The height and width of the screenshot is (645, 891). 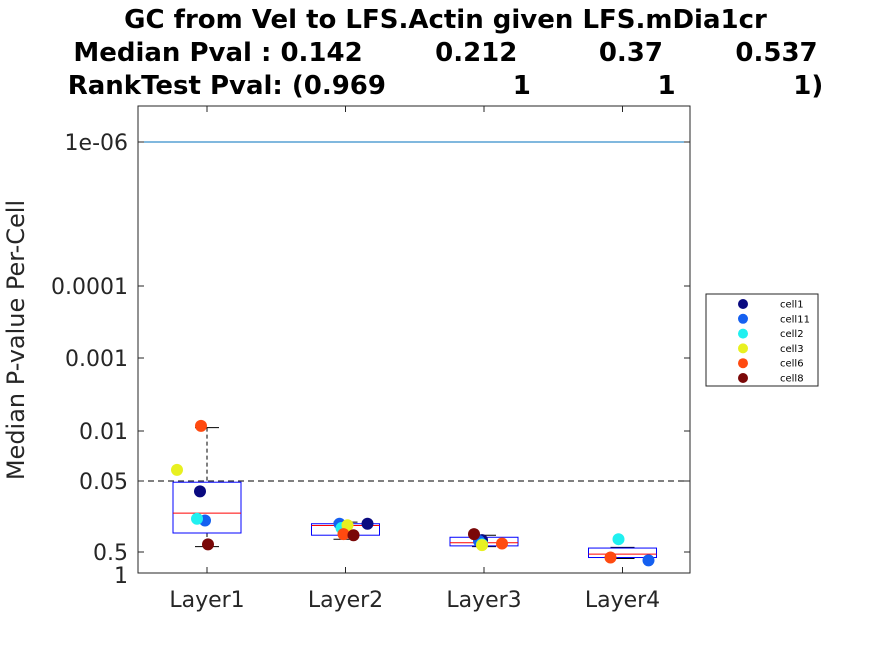 What do you see at coordinates (121, 576) in the screenshot?
I see `y-tick-label: 1` at bounding box center [121, 576].